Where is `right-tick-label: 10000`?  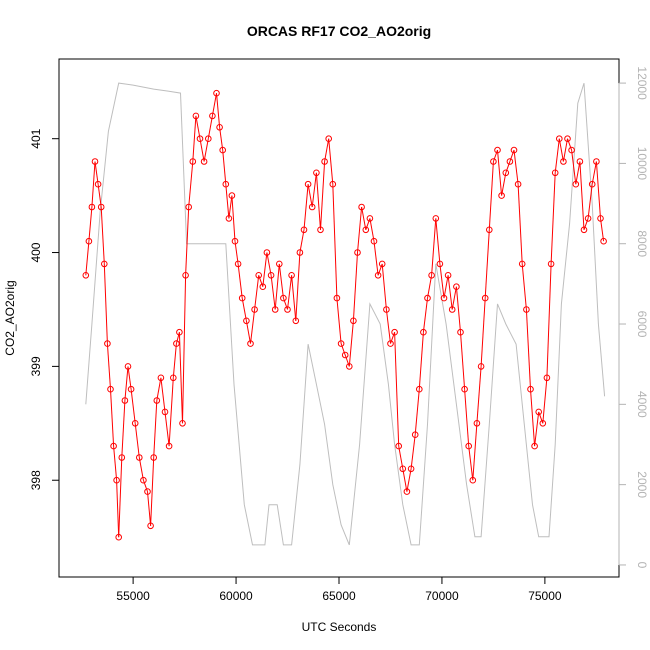
right-tick-label: 10000 is located at coordinates (642, 164).